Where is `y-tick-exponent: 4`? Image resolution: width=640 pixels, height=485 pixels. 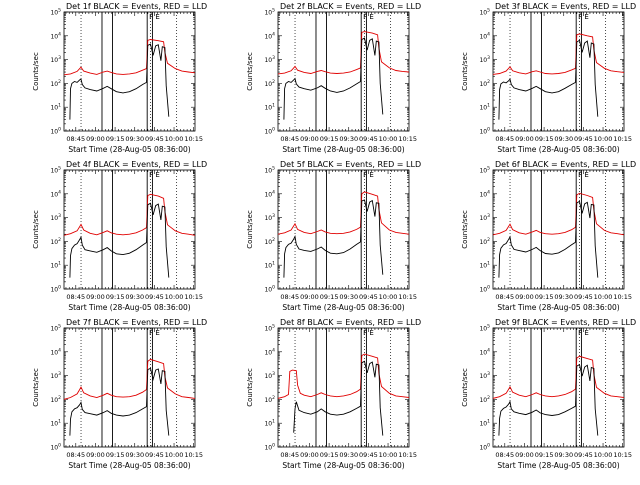
y-tick-exponent: 4 is located at coordinates (273, 192).